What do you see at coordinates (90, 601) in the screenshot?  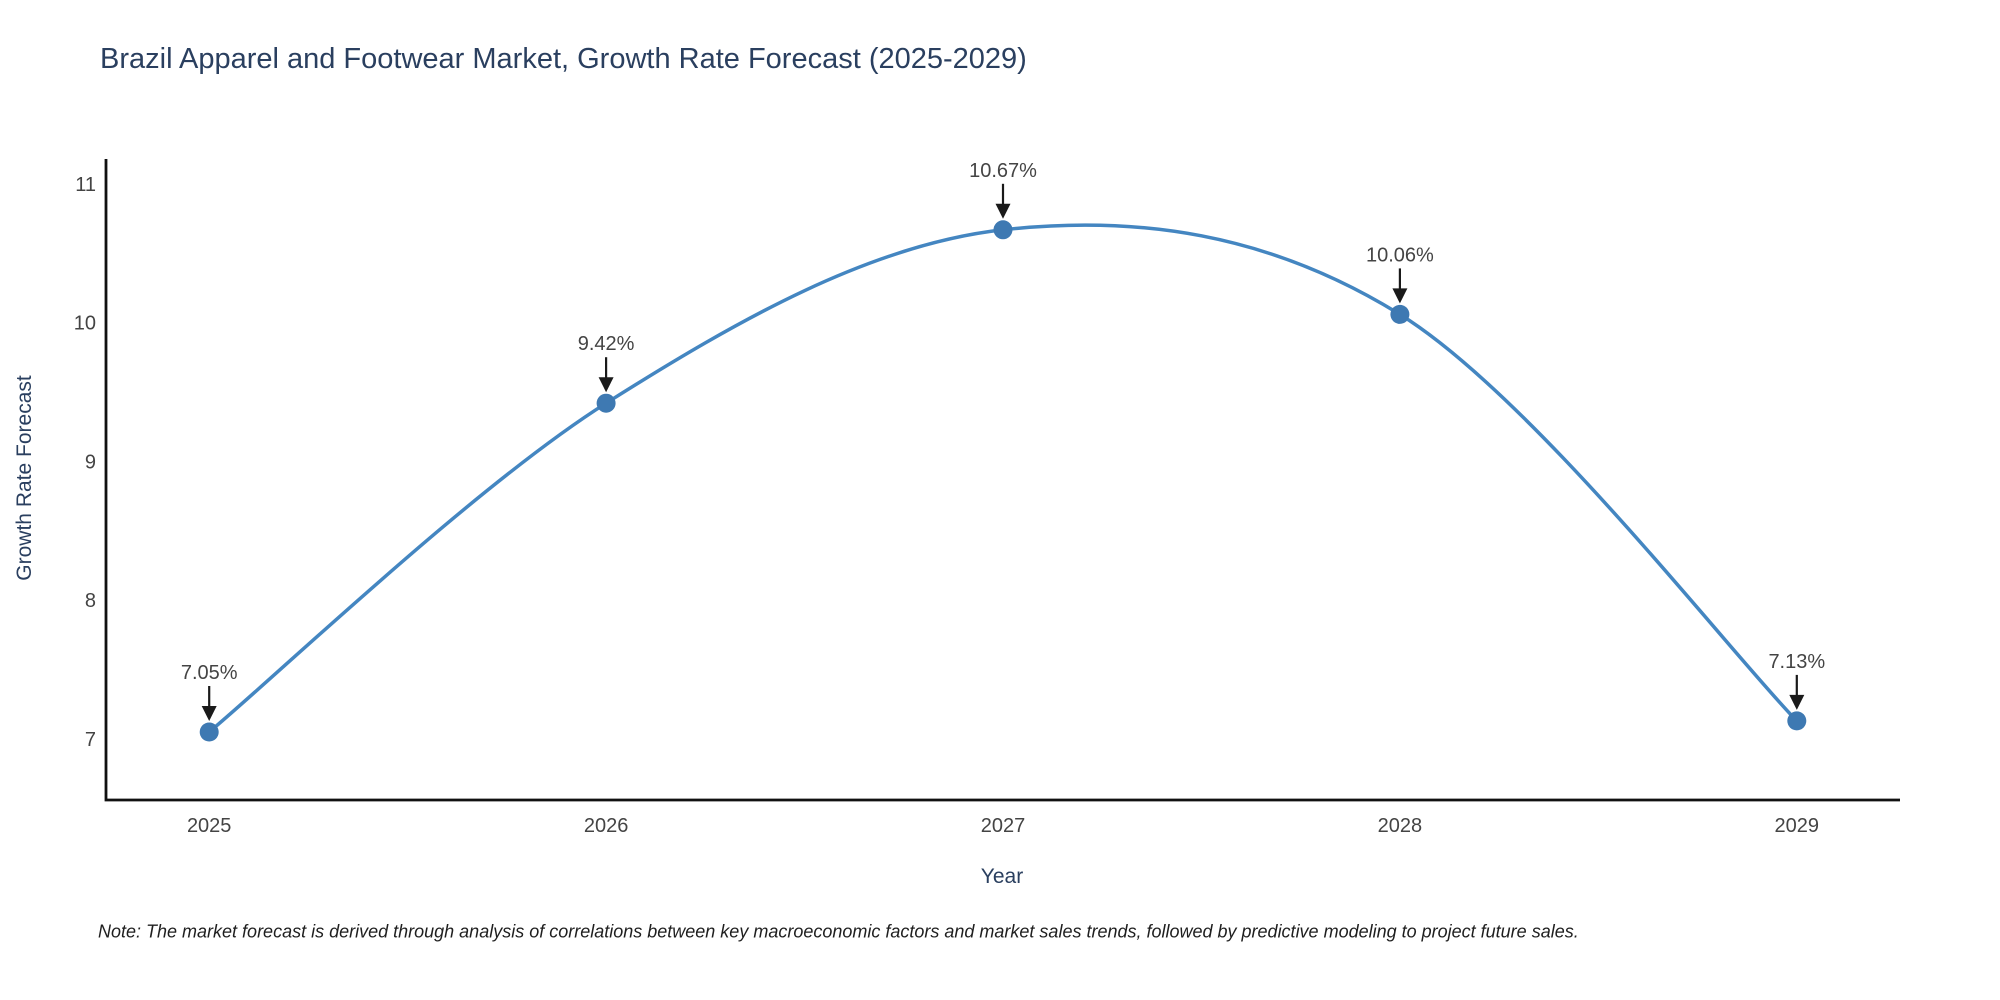 I see `y-tick-label: 8` at bounding box center [90, 601].